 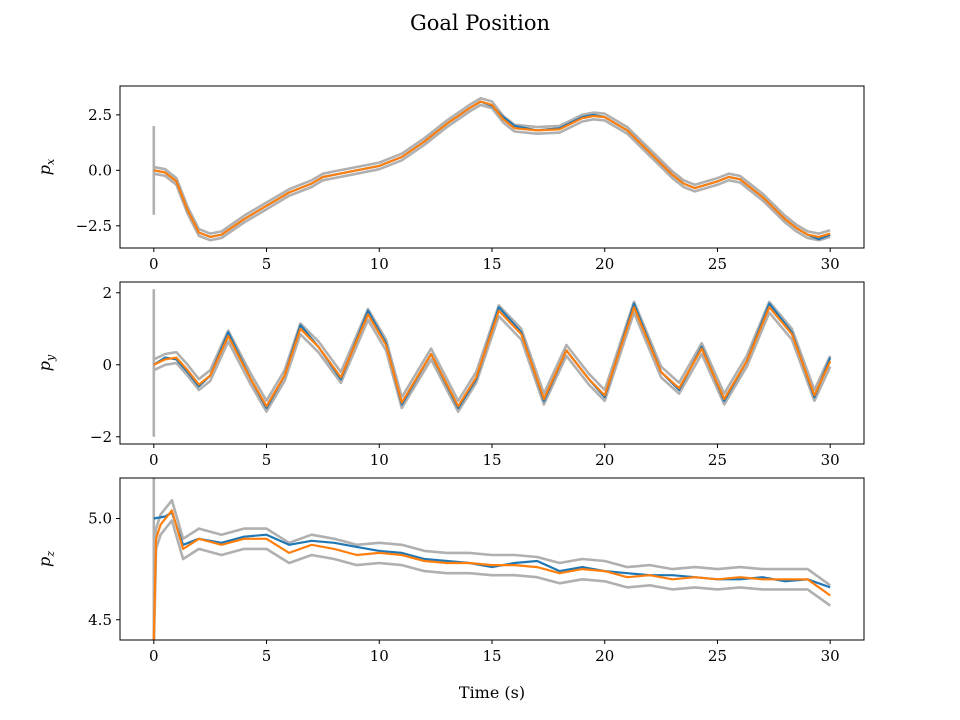 What do you see at coordinates (107, 365) in the screenshot?
I see `y-tick-label: 0` at bounding box center [107, 365].